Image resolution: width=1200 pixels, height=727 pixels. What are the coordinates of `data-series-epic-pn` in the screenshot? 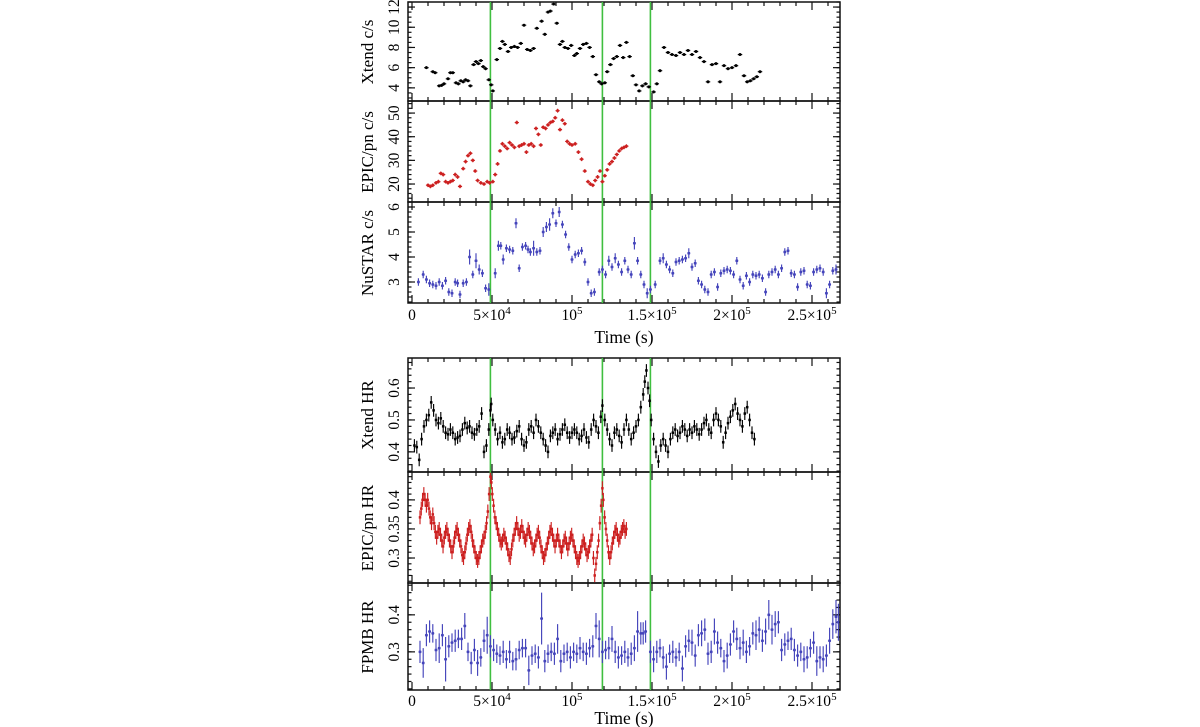 It's located at (527, 148).